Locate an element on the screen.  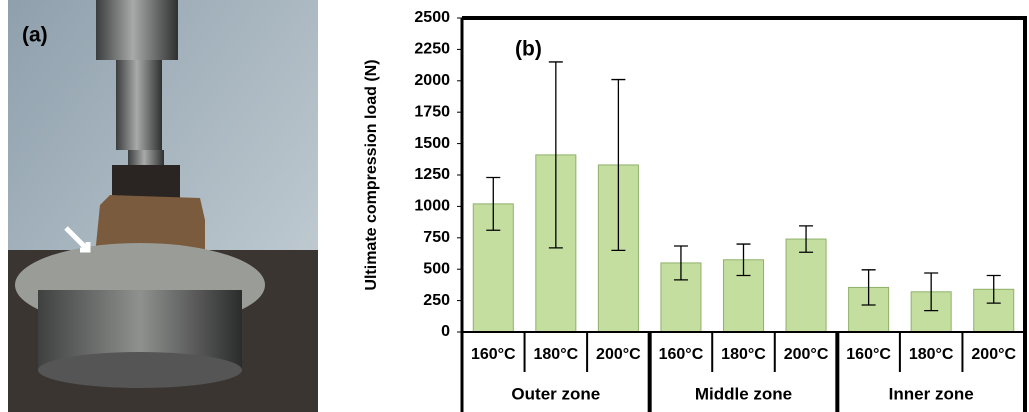
y-axis-label: Ultimate compression load (N) is located at coordinates (371, 174).